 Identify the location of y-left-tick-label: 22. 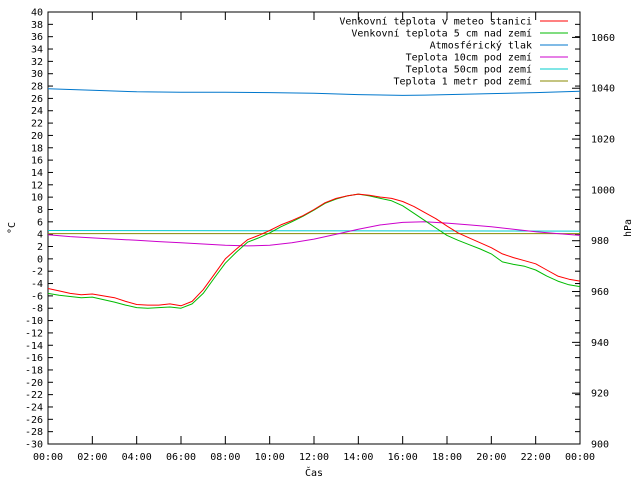
(37, 124).